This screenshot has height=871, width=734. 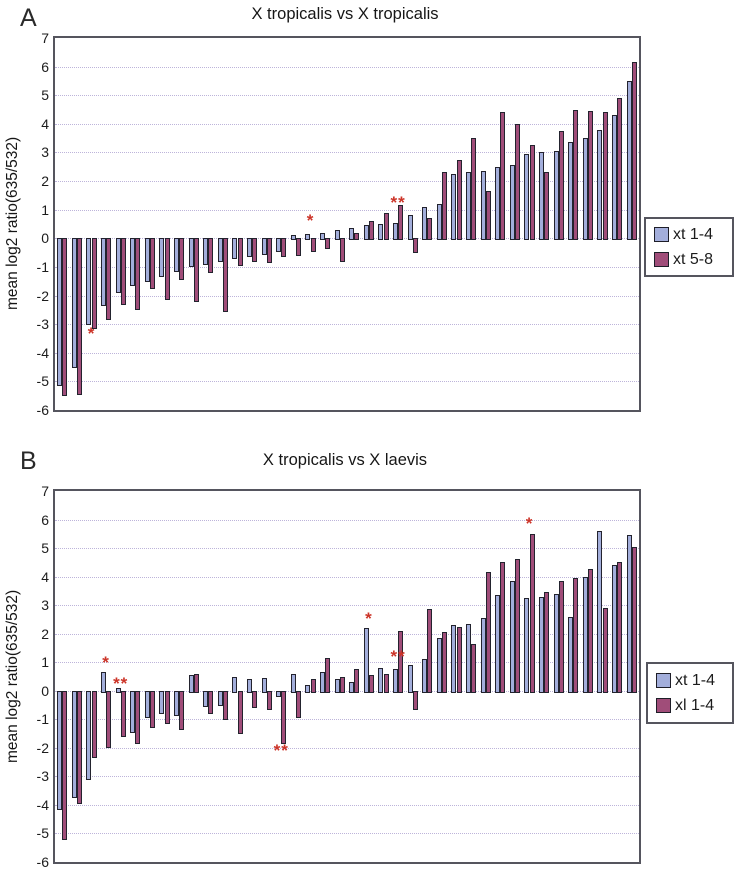 I want to click on y-tick-label: 4, so click(x=45, y=123).